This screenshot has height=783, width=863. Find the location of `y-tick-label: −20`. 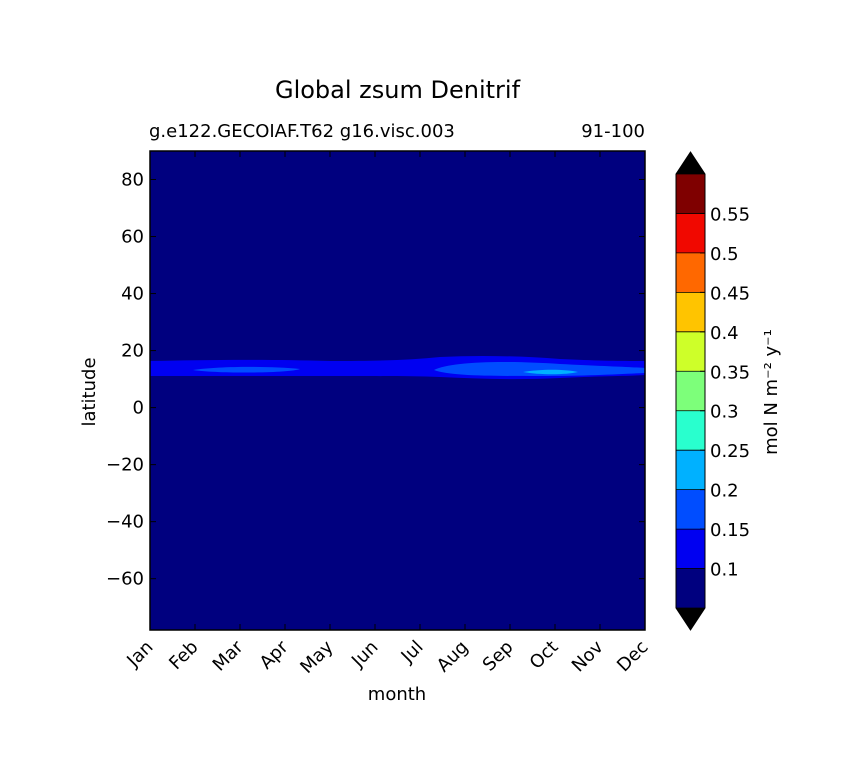

y-tick-label: −20 is located at coordinates (125, 465).